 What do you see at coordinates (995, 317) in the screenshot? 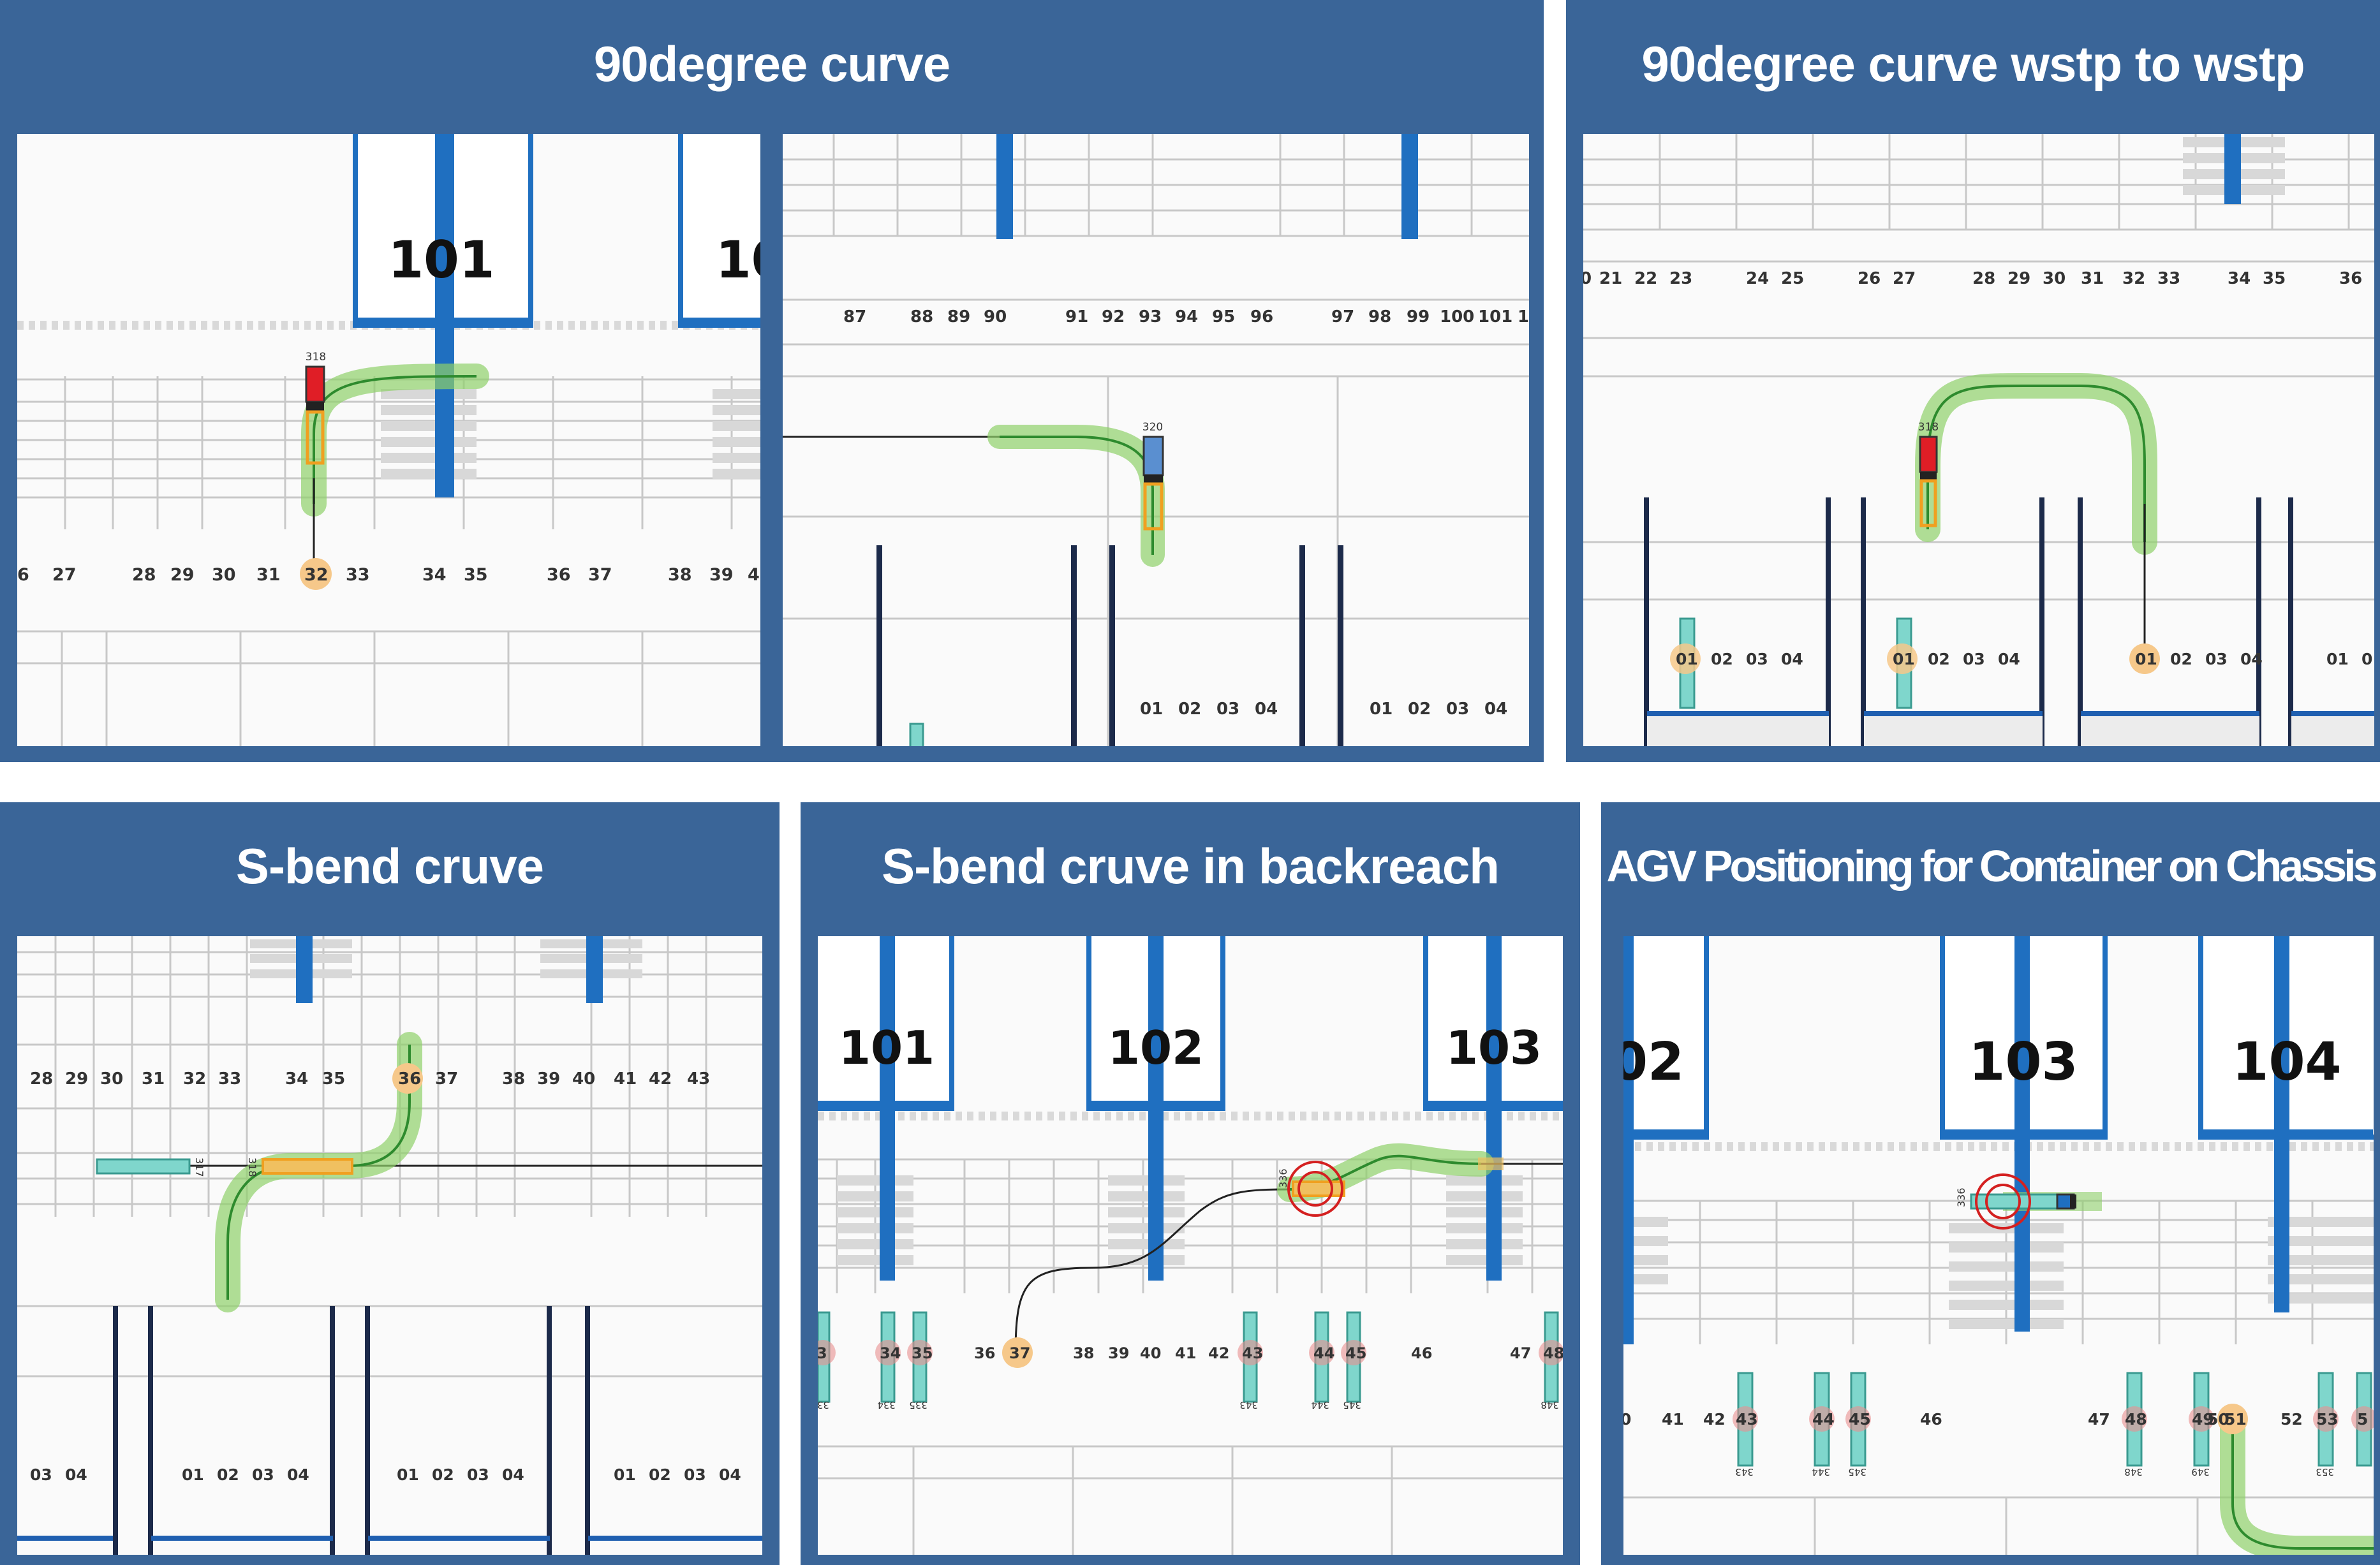
I see `svg-text: 90` at bounding box center [995, 317].